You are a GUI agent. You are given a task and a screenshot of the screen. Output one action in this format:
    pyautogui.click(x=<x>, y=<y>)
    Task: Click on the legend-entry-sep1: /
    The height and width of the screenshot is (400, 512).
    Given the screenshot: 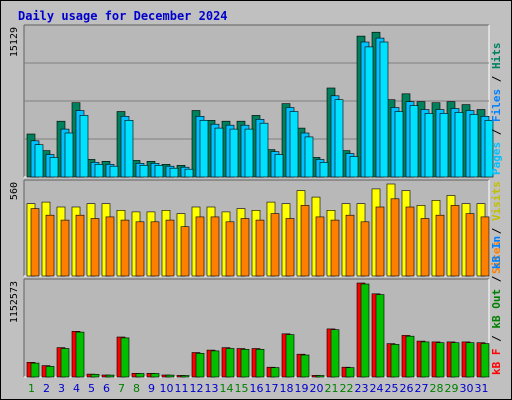 What is the action you would take?
    pyautogui.click(x=496, y=339)
    